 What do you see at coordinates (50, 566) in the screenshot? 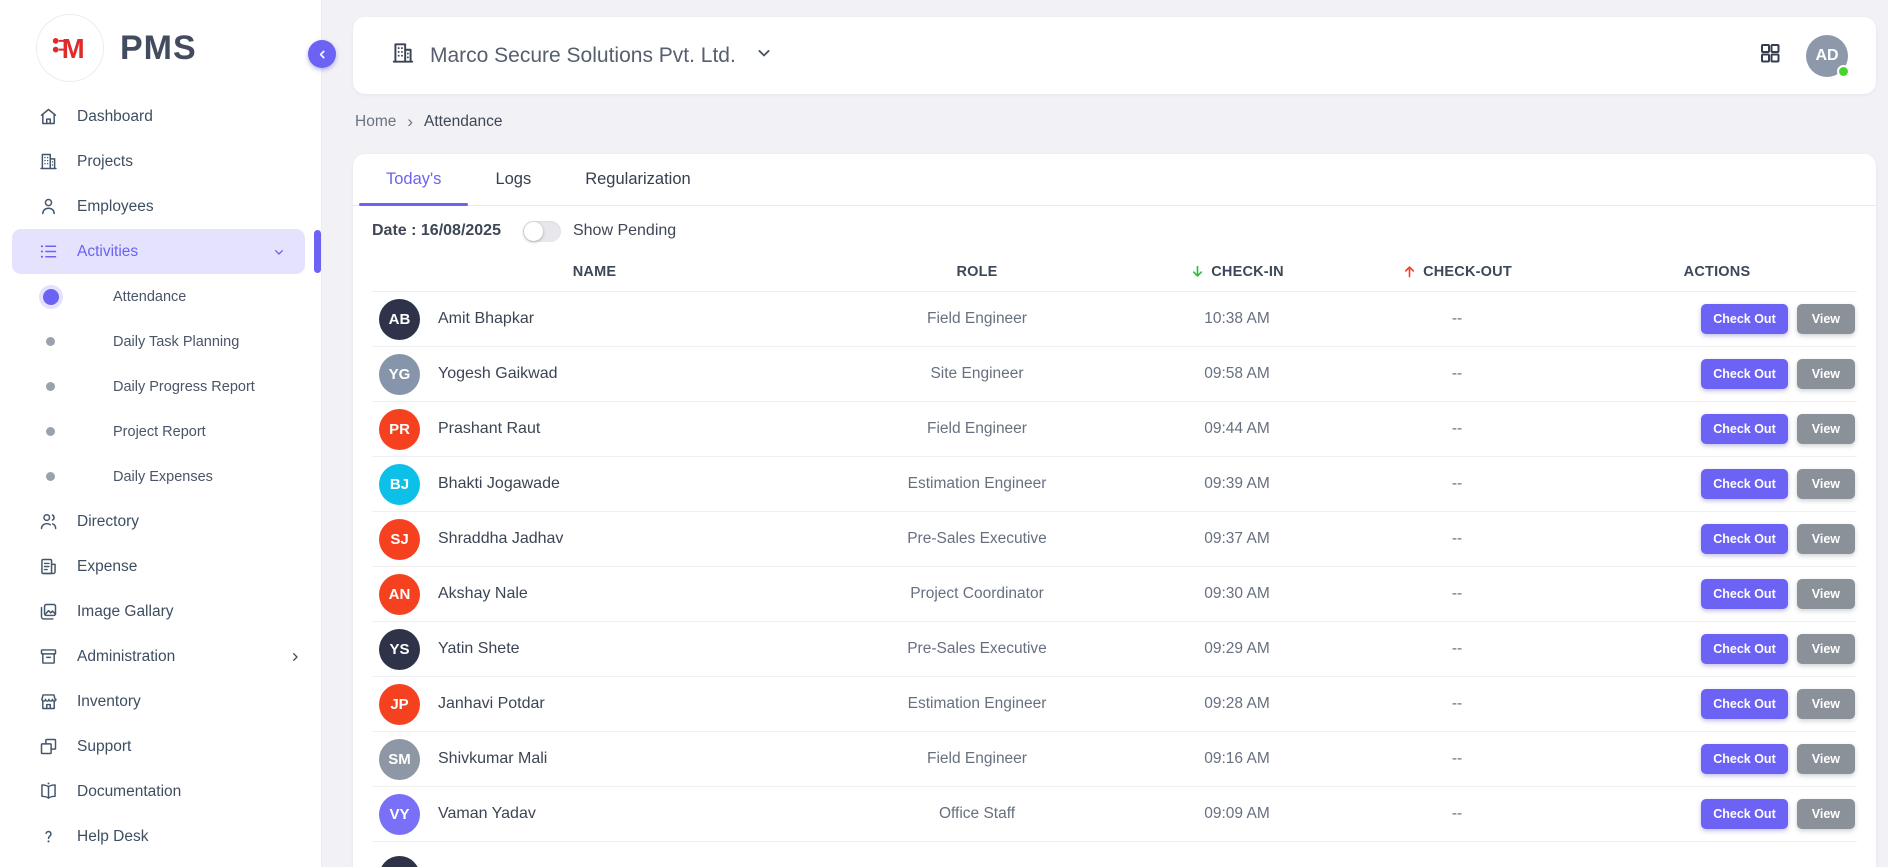
I see `expense-icon` at bounding box center [50, 566].